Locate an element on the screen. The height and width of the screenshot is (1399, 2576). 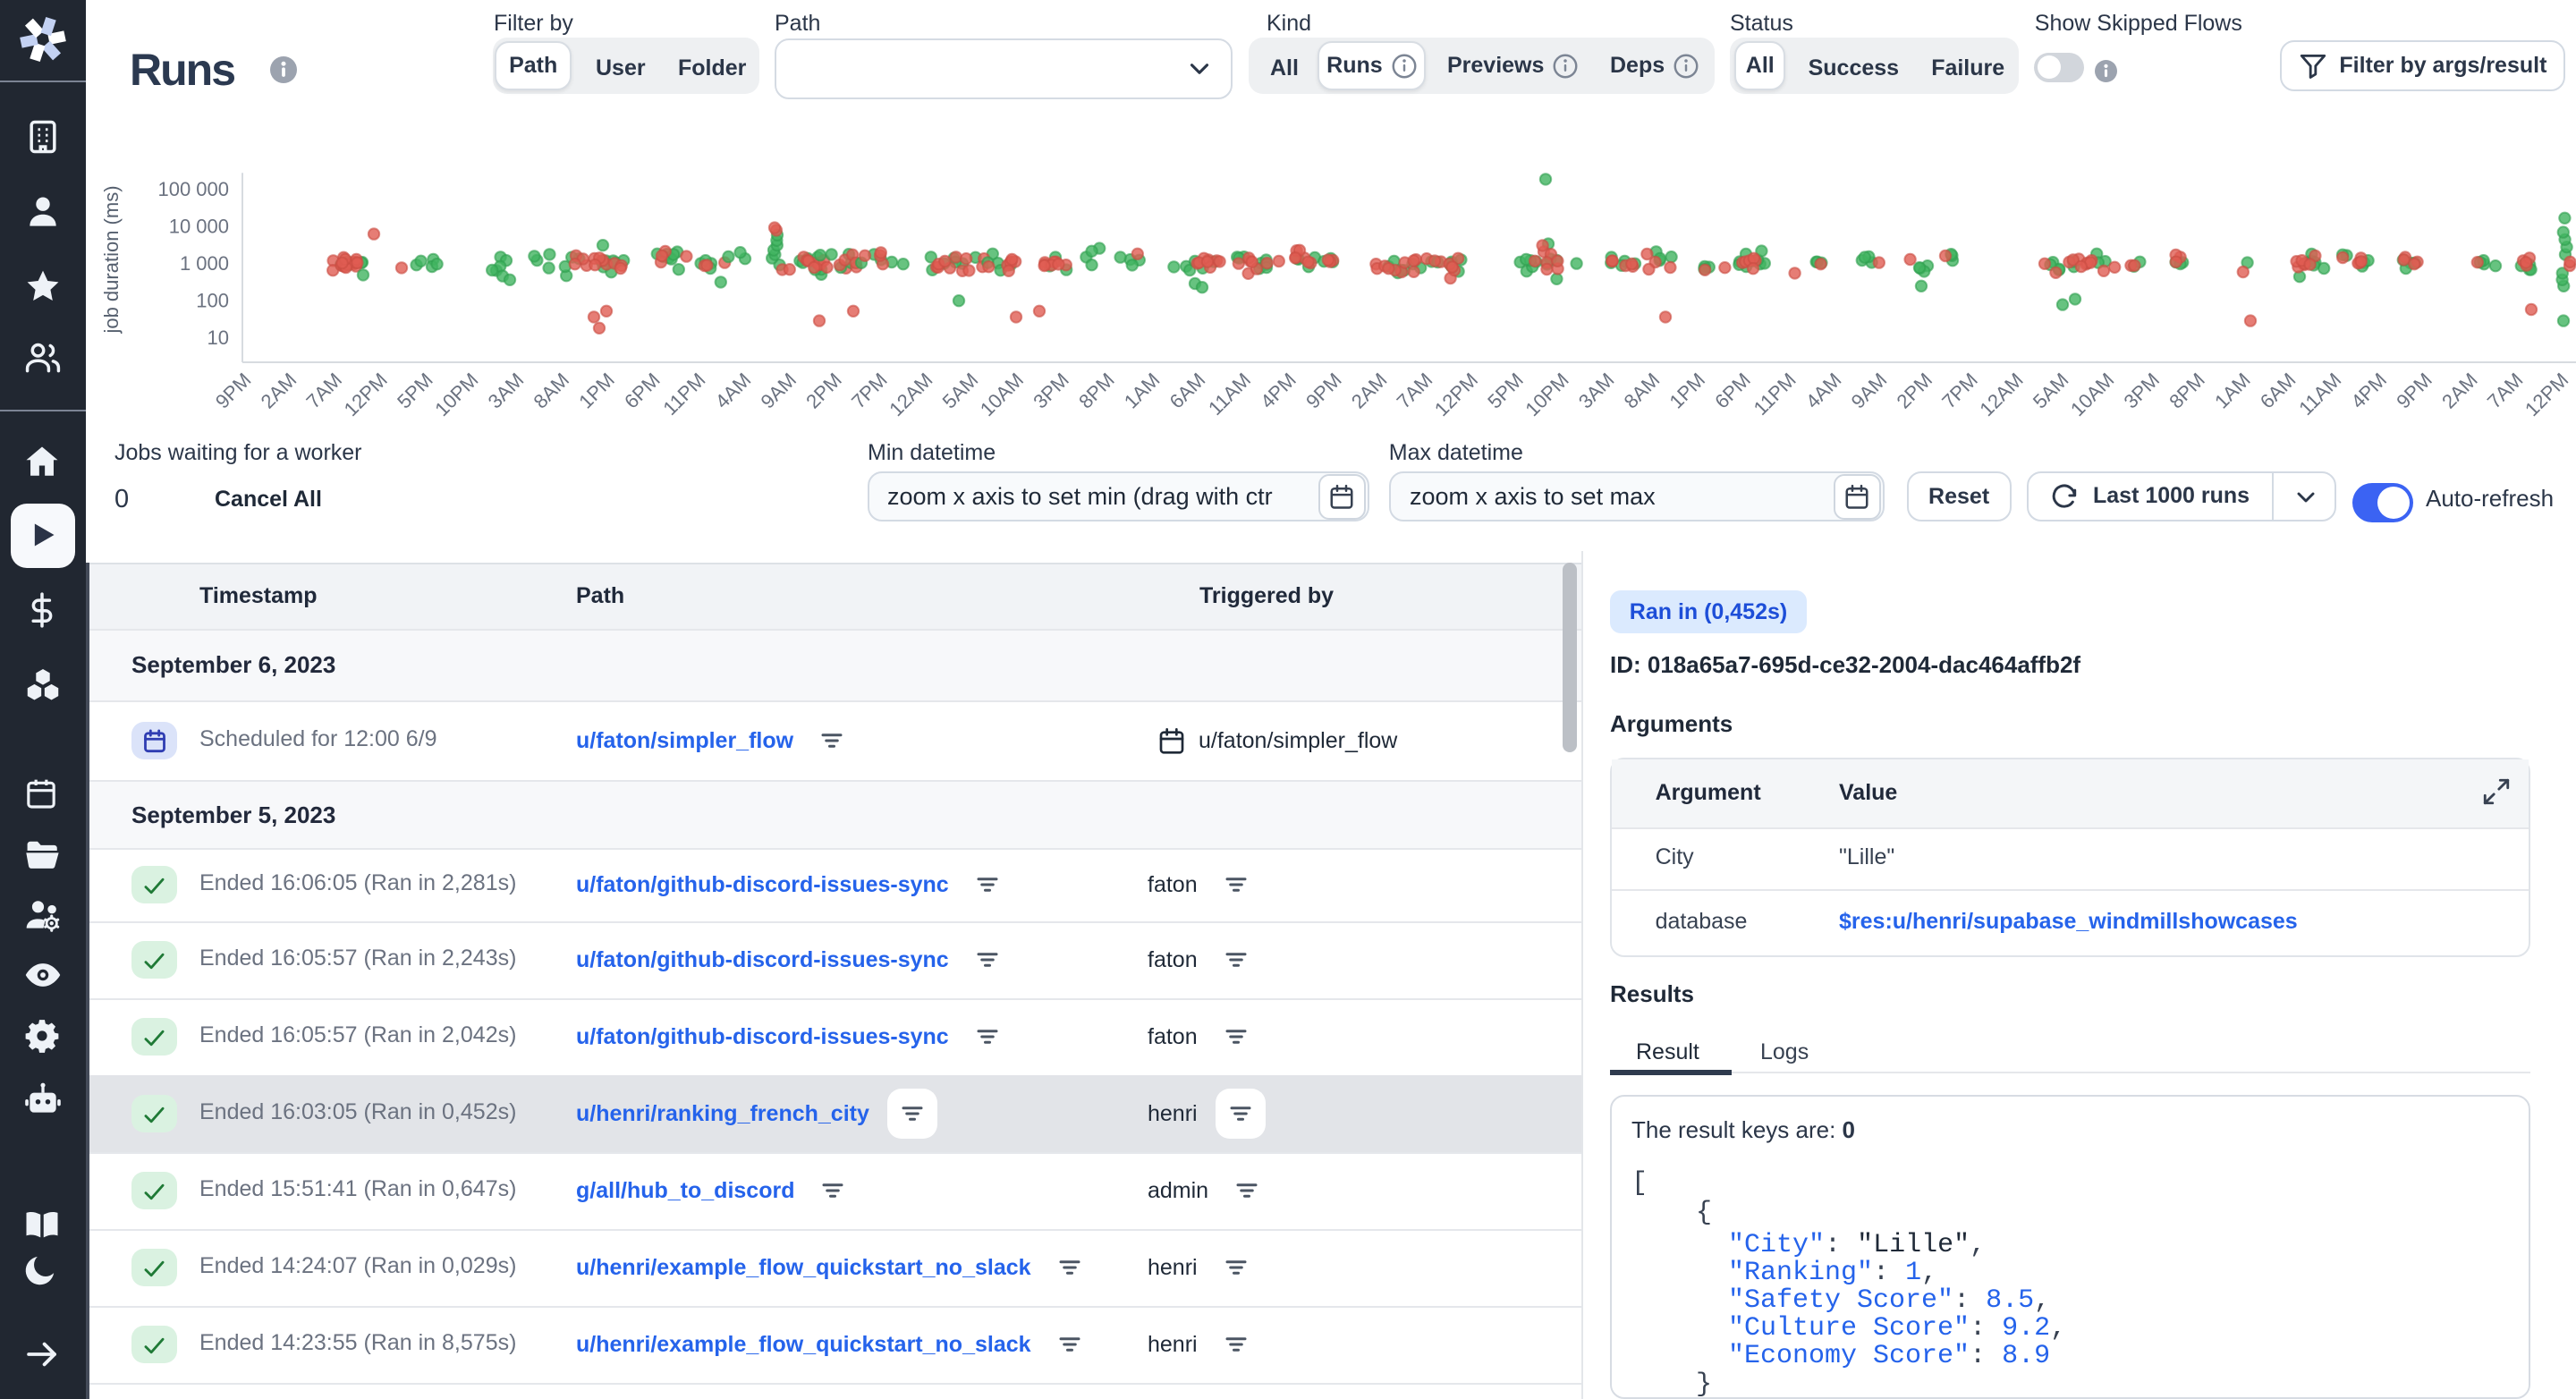
svg-text: 10 000 is located at coordinates (199, 226).